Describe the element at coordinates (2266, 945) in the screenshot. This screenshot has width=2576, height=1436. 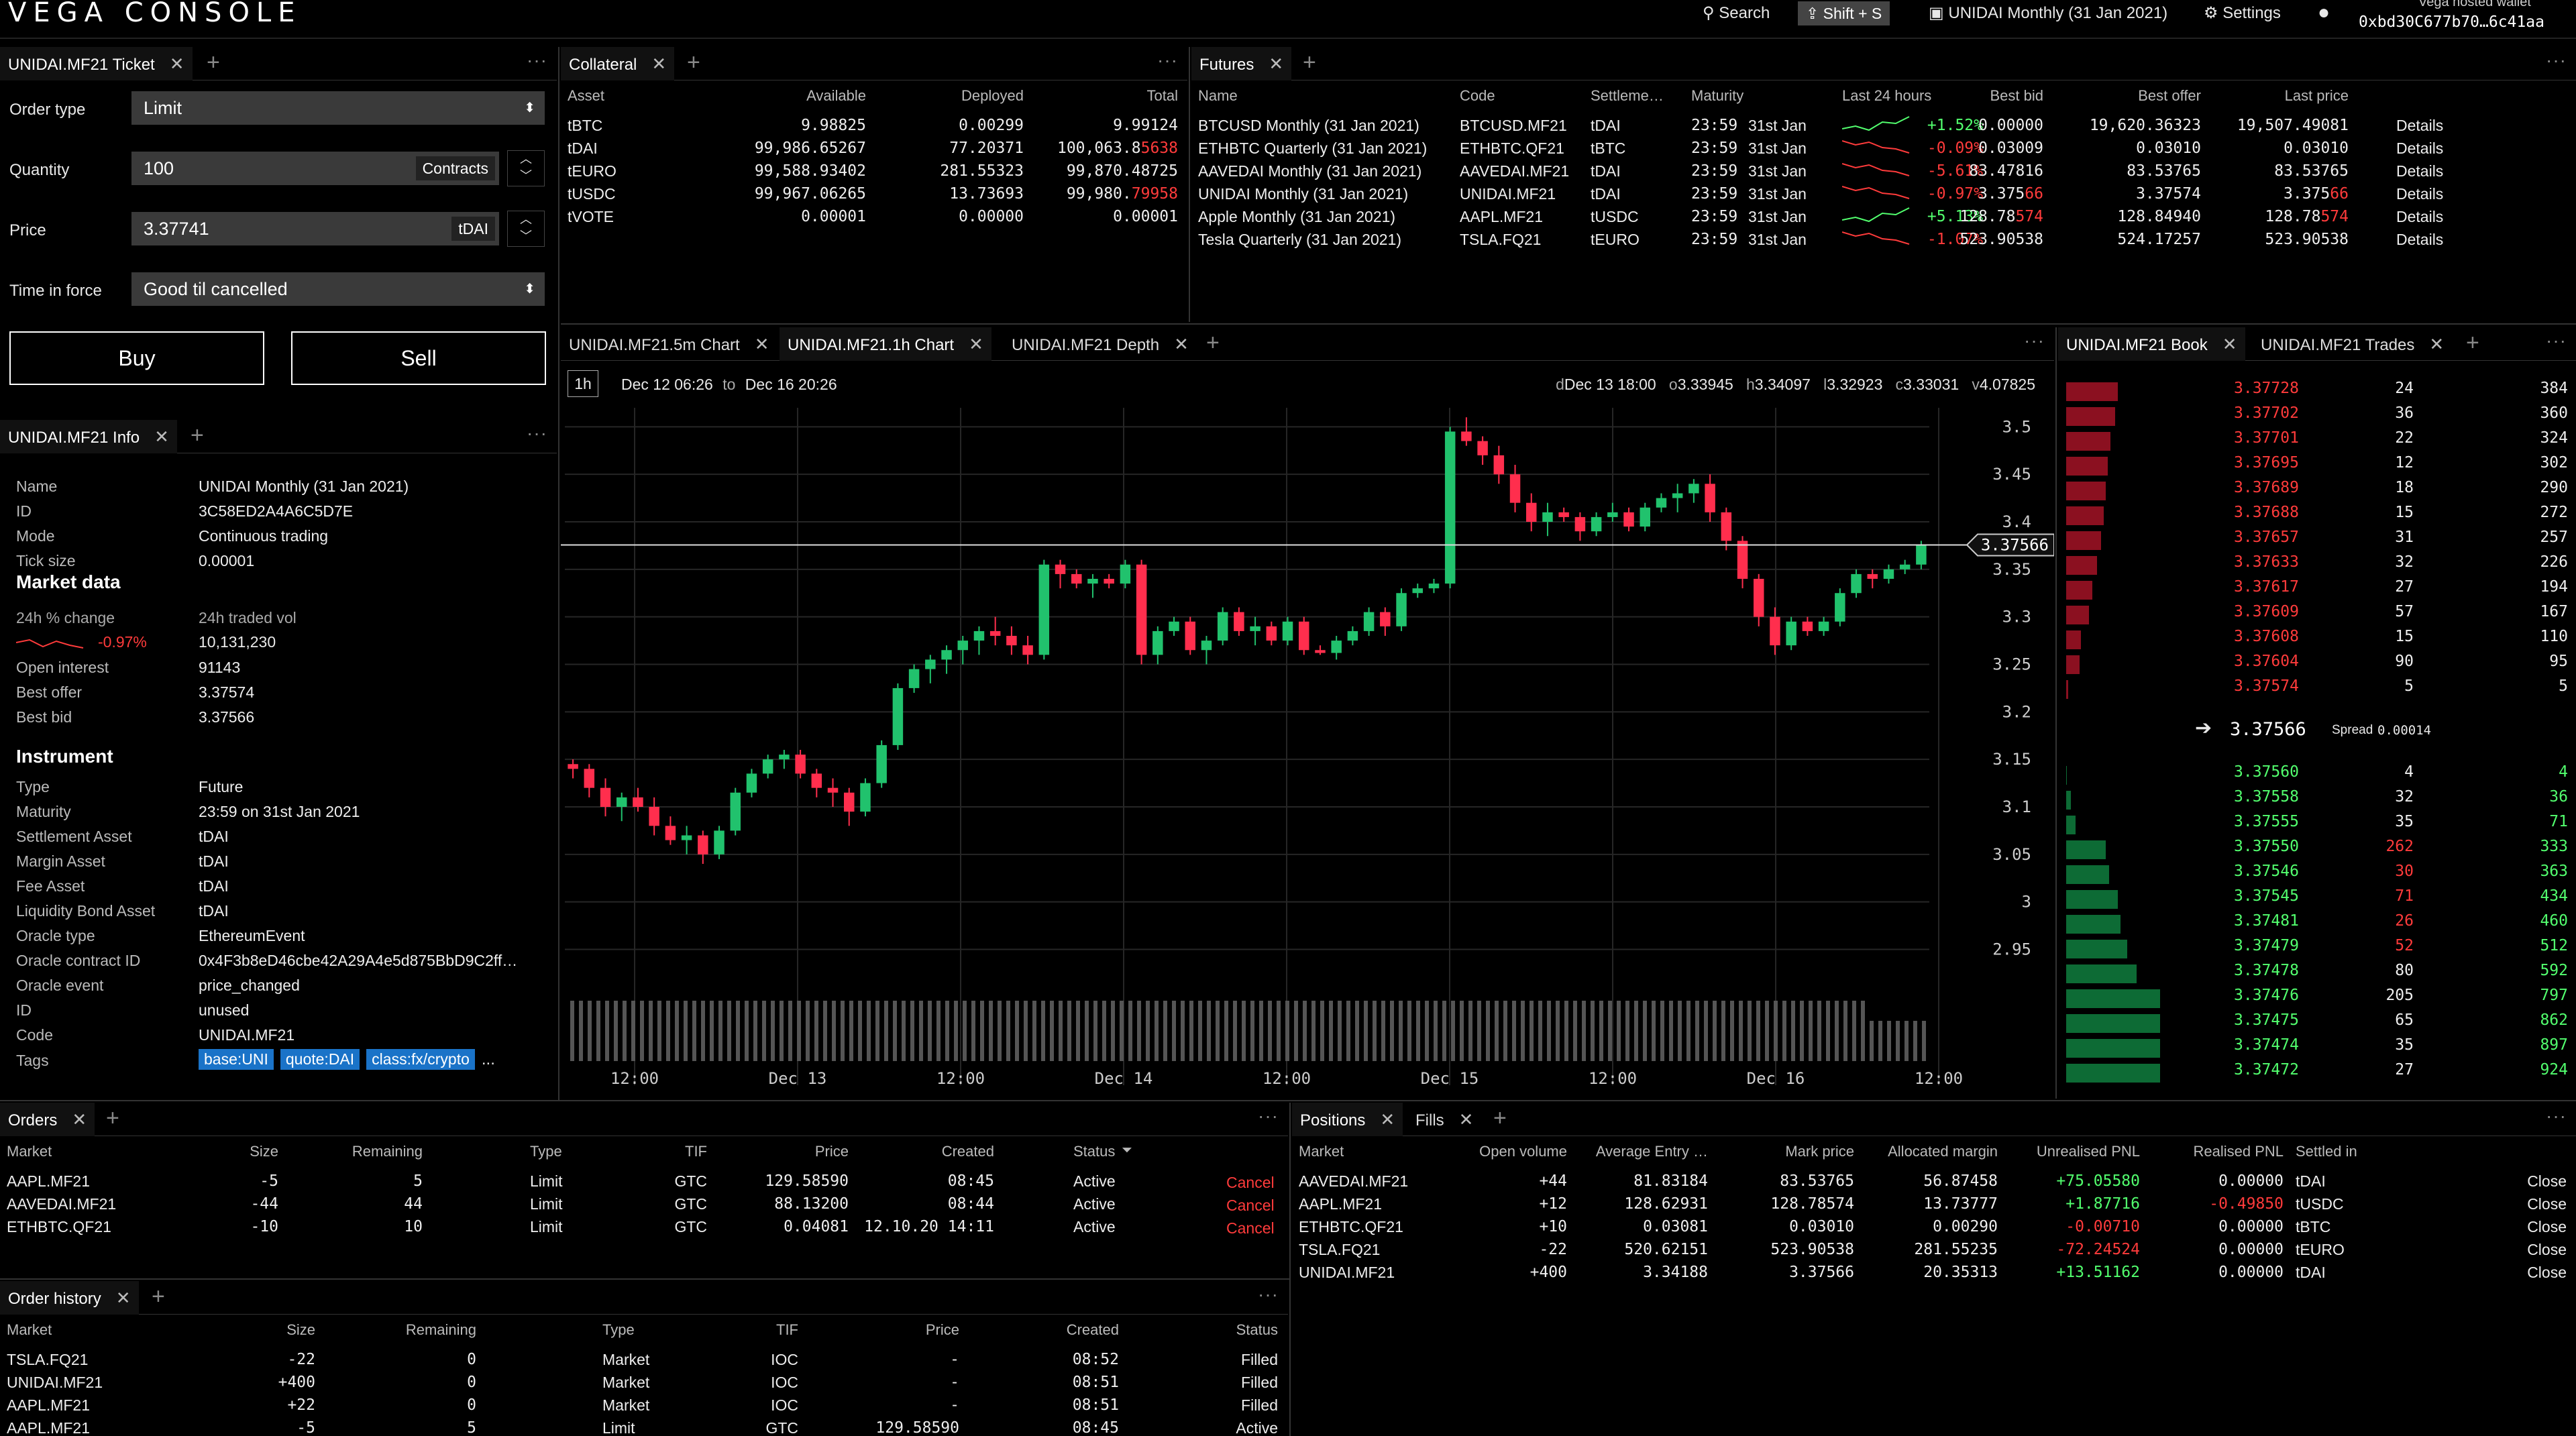
I see `book-price: 3.37479` at that location.